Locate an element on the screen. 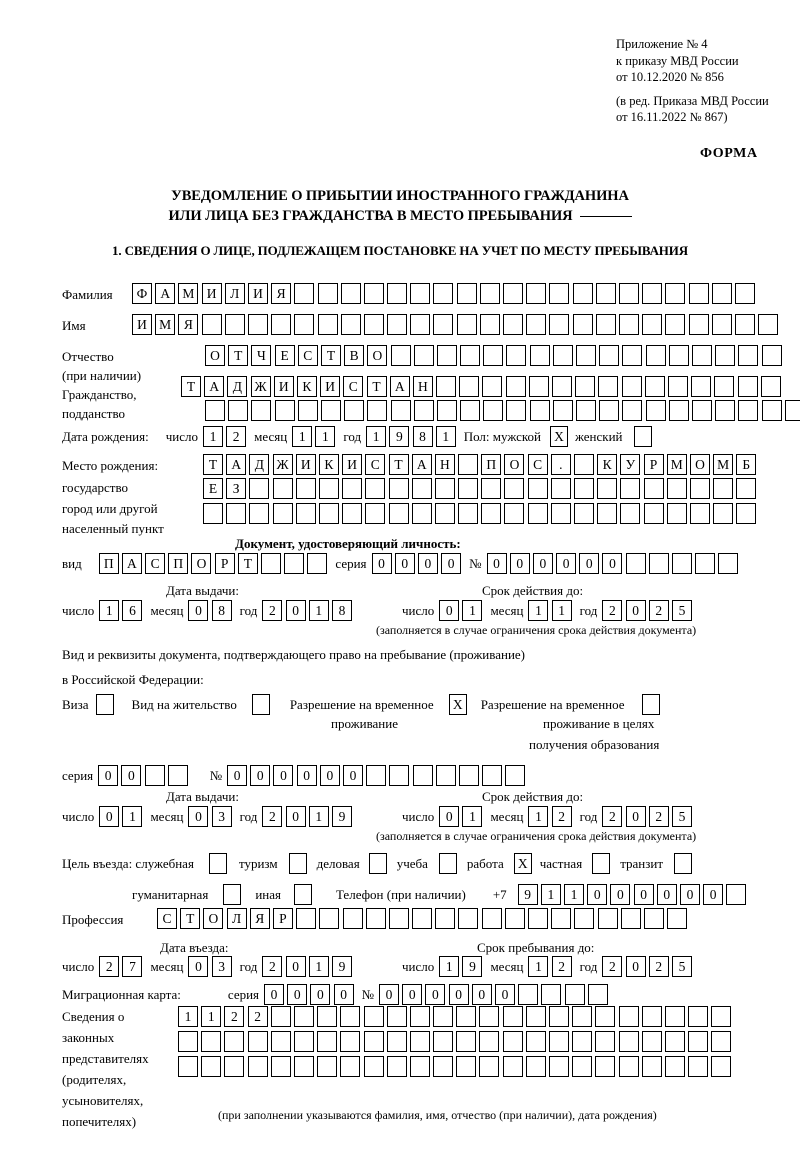  surname-cells-6: Я is located at coordinates (281, 293).